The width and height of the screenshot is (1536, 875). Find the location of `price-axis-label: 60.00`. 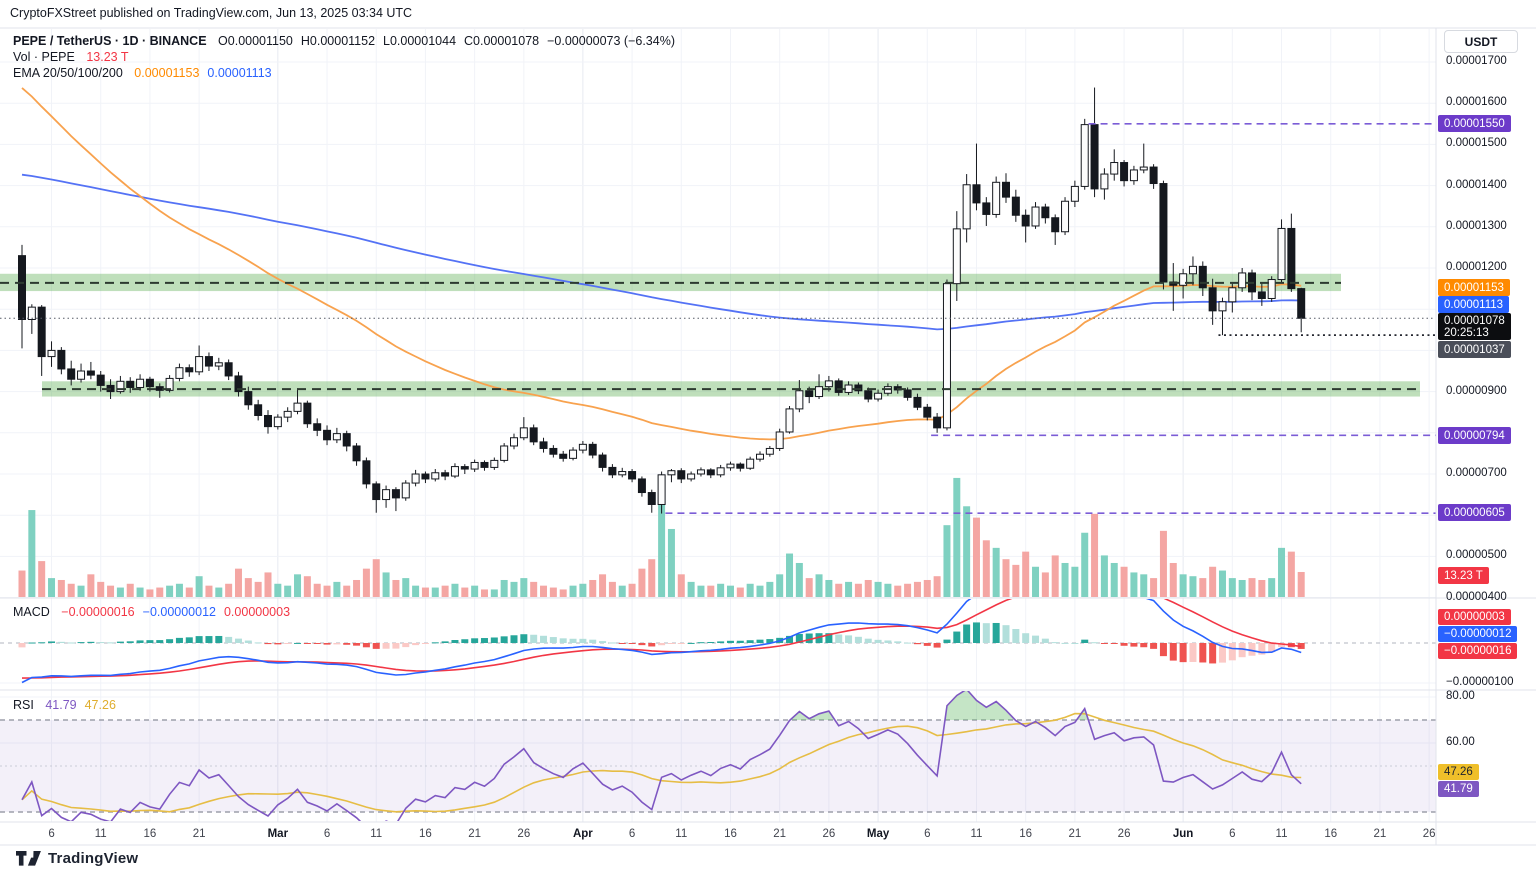

price-axis-label: 60.00 is located at coordinates (1460, 742).